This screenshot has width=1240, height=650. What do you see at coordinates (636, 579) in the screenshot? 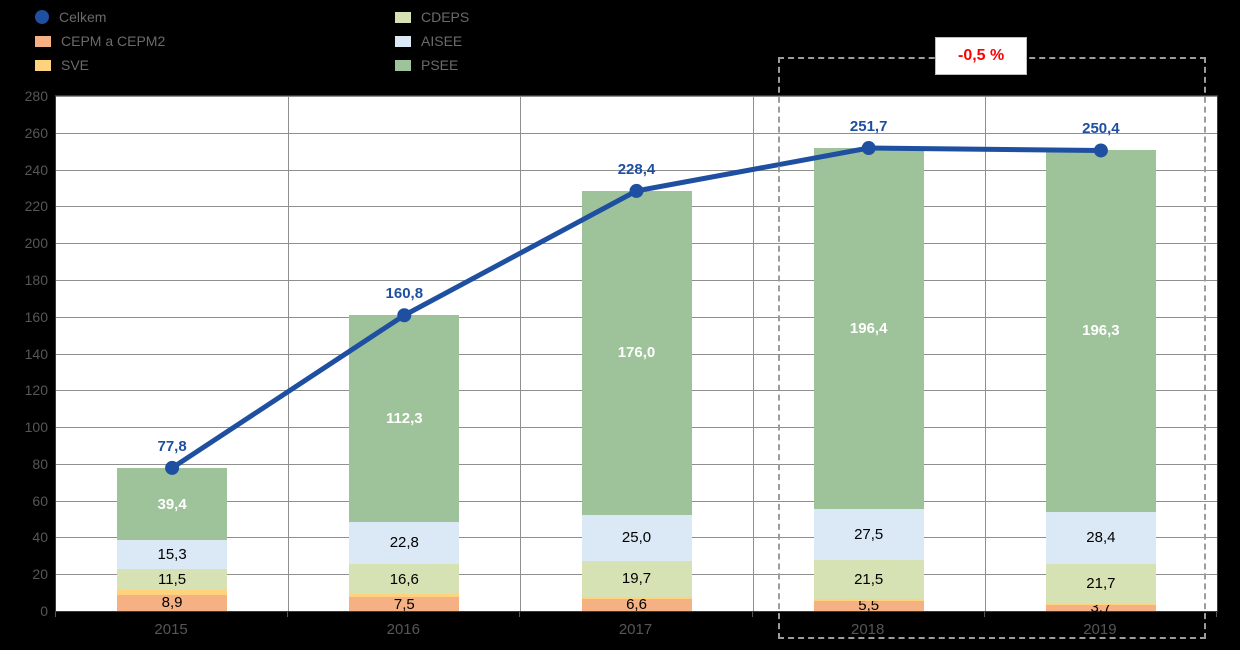
I see `bar-value-label: 19,7` at bounding box center [636, 579].